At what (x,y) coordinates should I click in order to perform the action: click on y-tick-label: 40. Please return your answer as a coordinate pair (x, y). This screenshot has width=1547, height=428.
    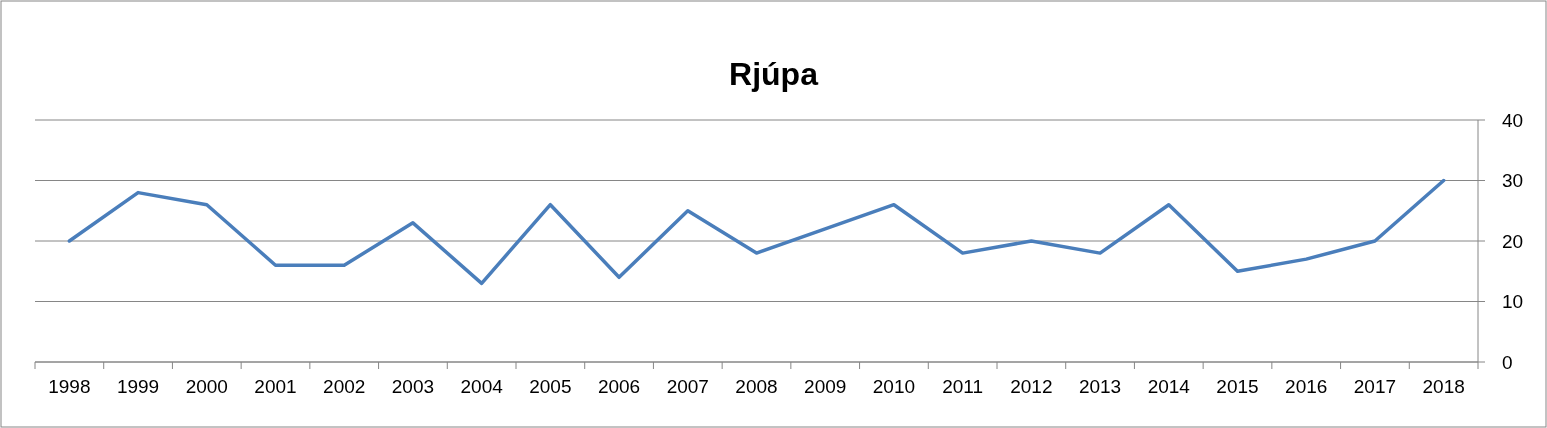
    Looking at the image, I should click on (1513, 120).